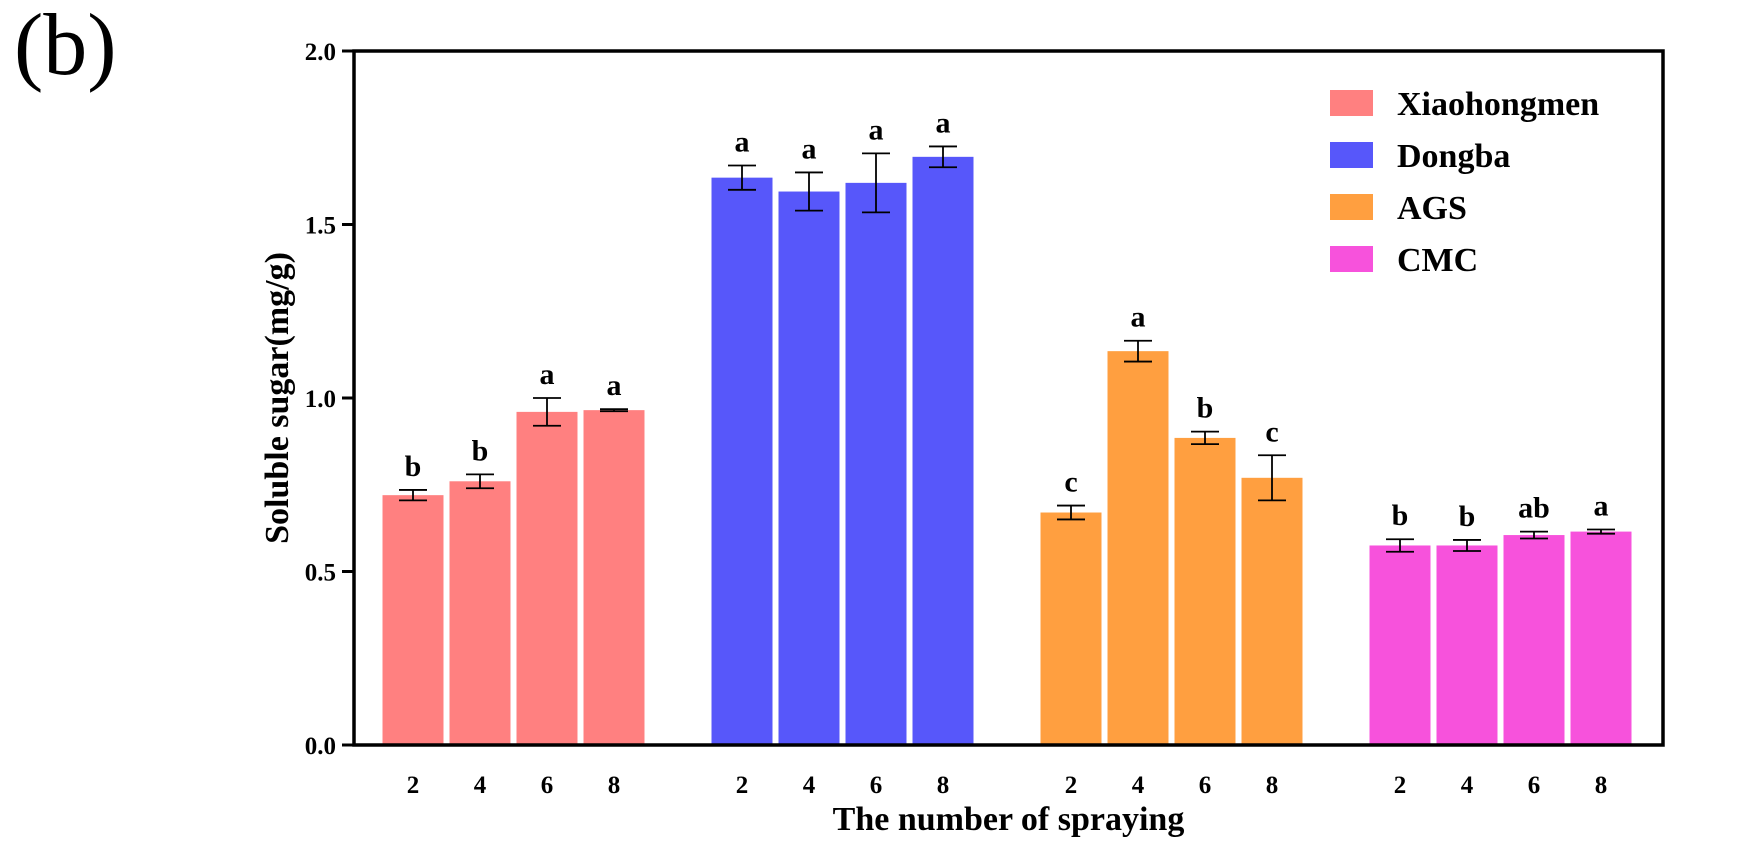  I want to click on legend-label: AGS, so click(1432, 208).